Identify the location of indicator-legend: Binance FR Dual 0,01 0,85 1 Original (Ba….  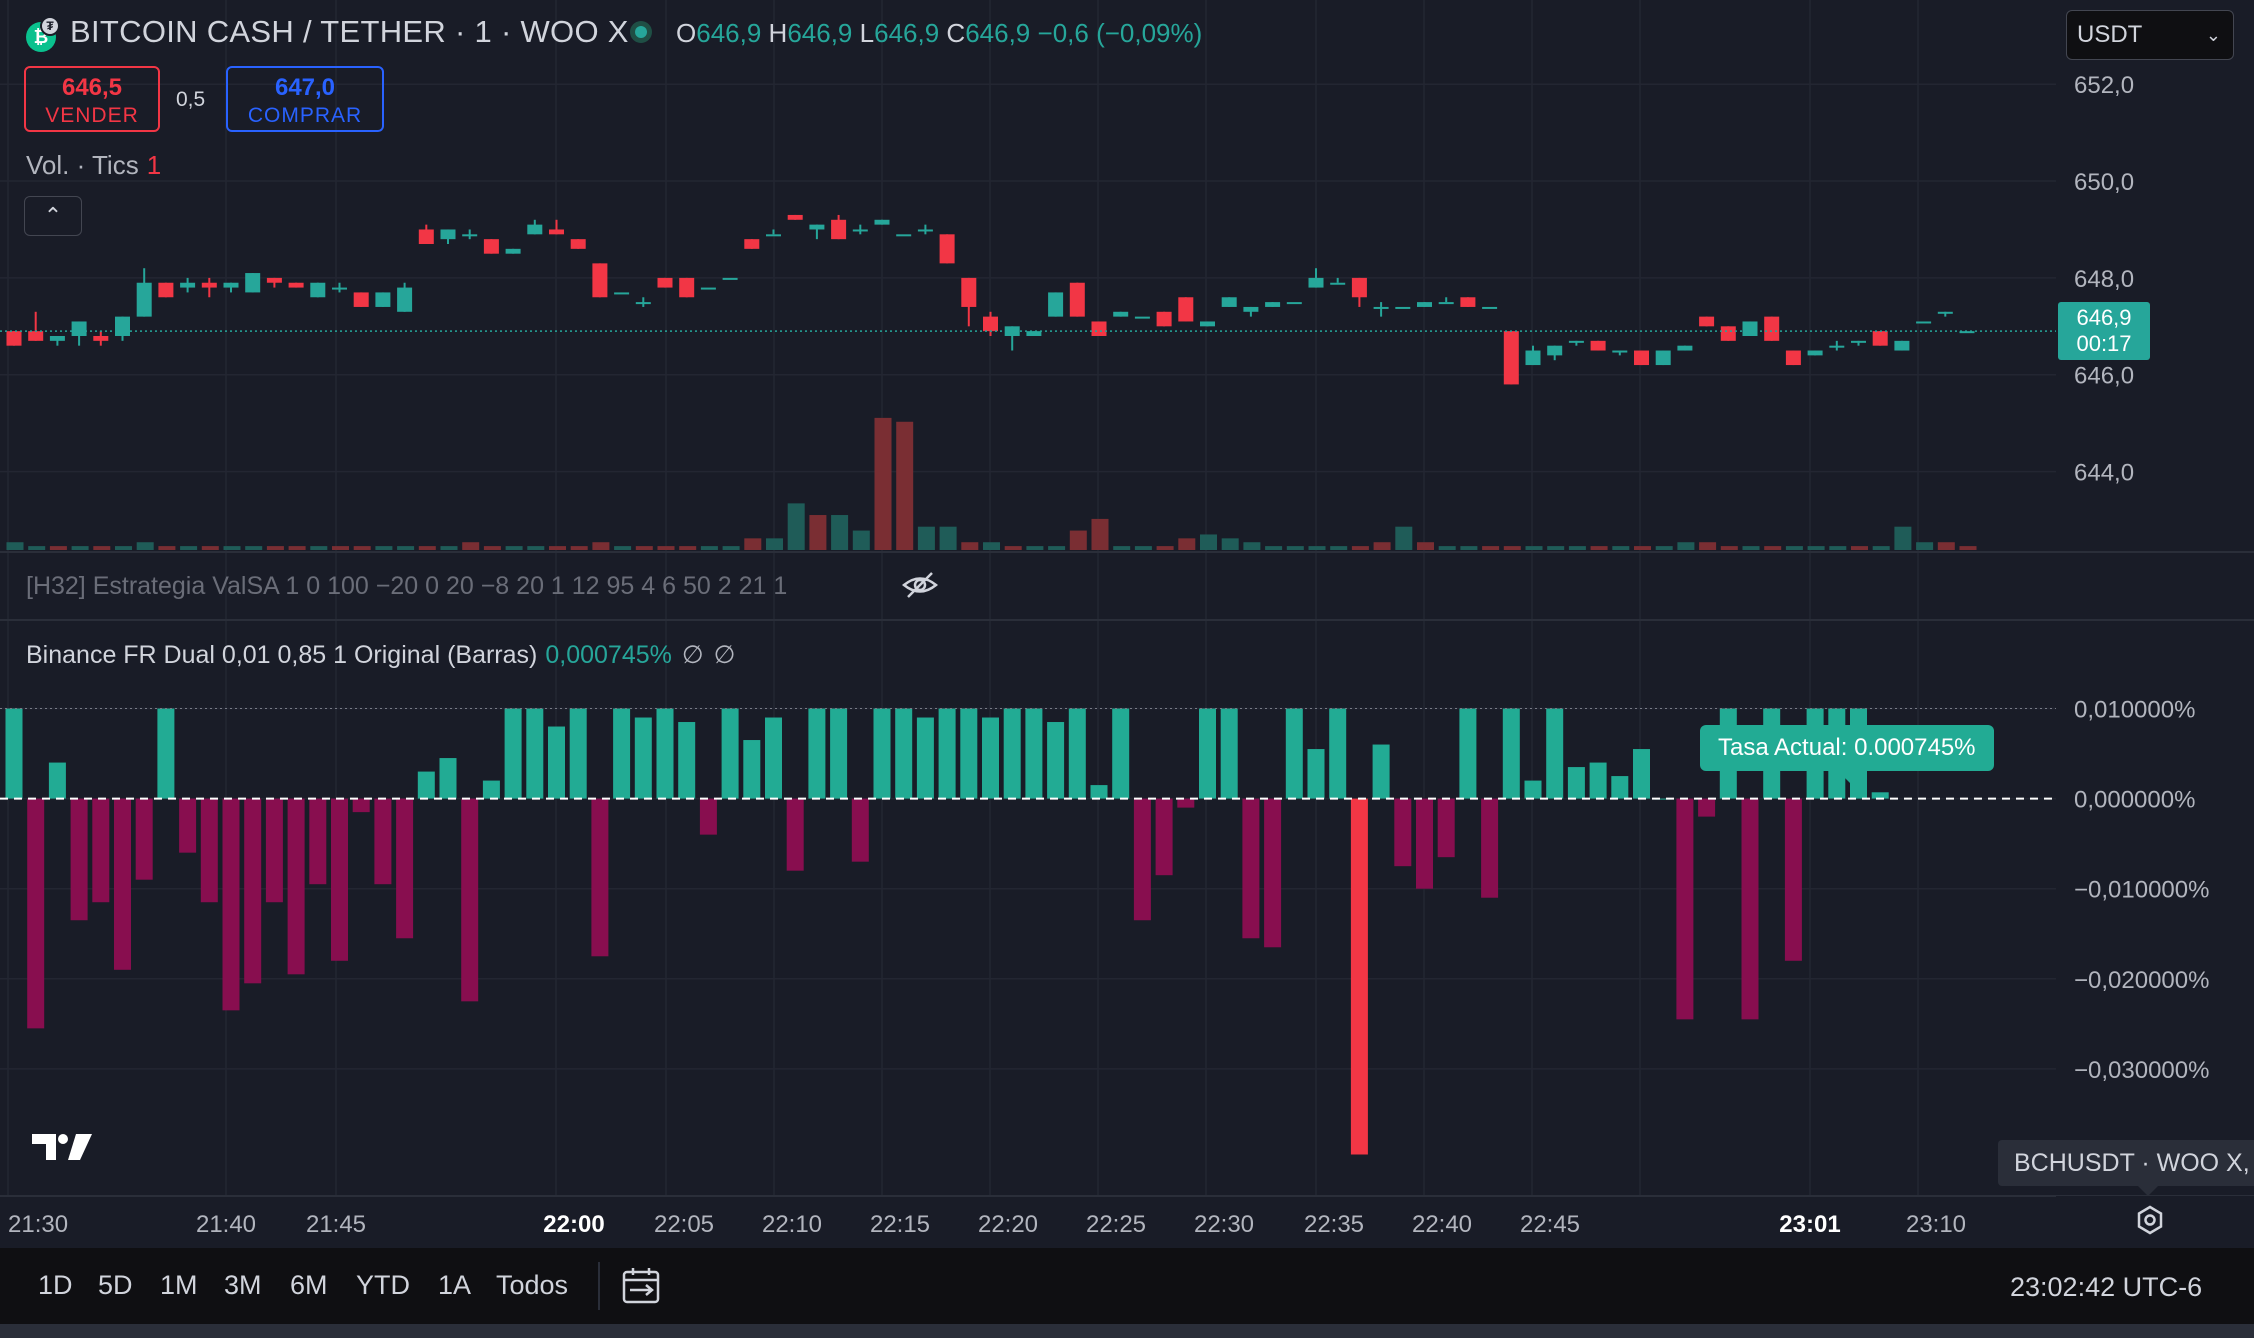
(380, 655).